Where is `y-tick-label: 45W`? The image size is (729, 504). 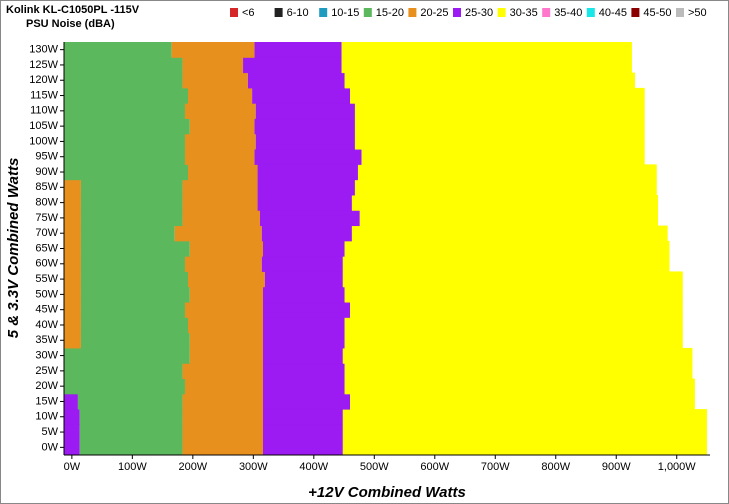 y-tick-label: 45W is located at coordinates (46, 310).